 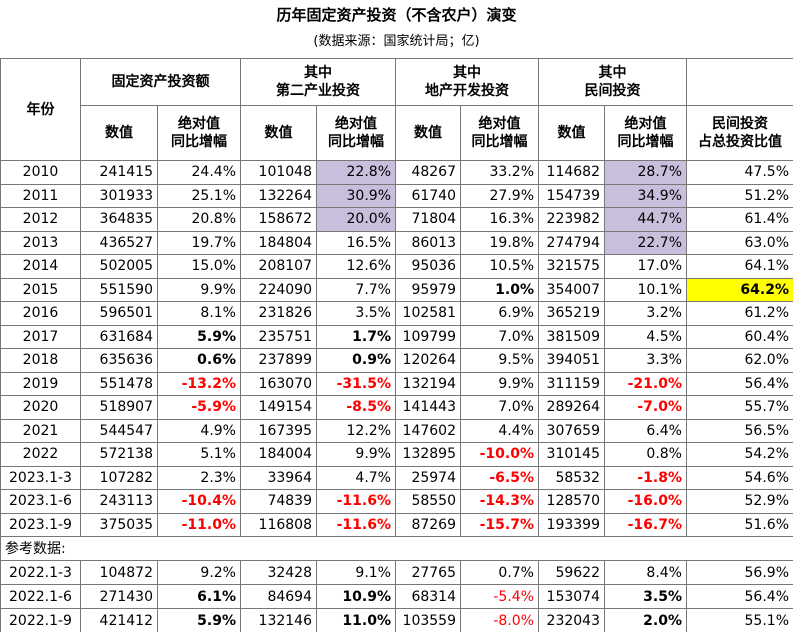 I want to click on cell: 274794, so click(x=571, y=242).